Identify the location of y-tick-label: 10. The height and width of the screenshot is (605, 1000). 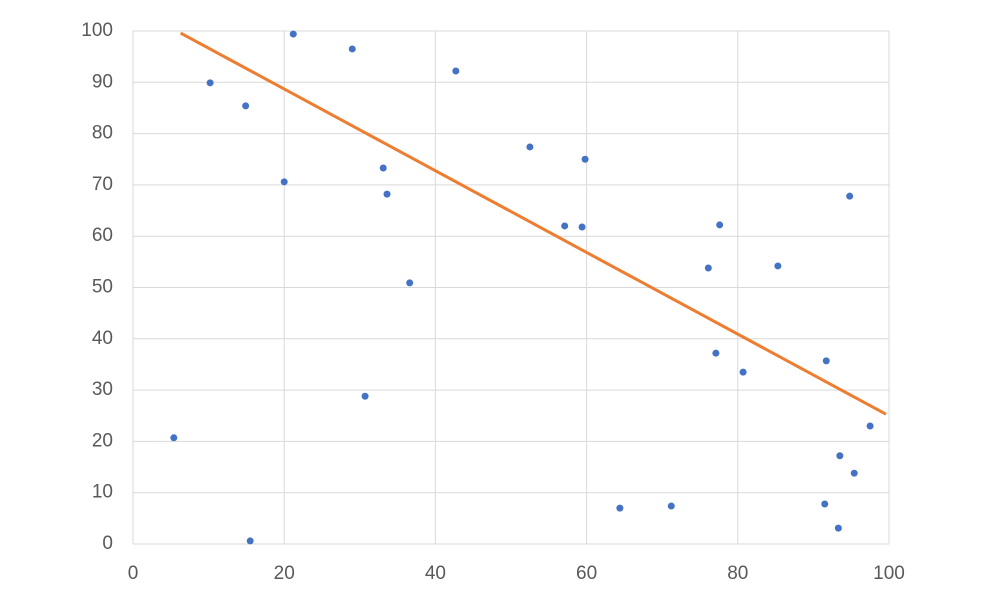
(102, 492).